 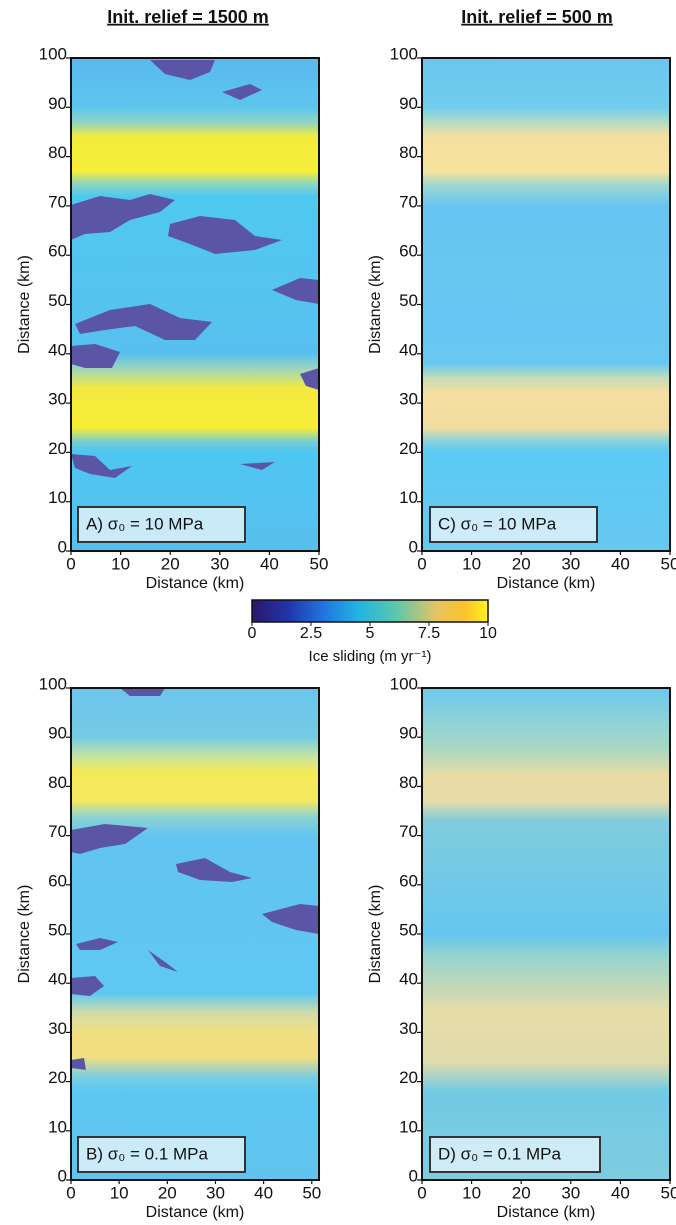 What do you see at coordinates (311, 633) in the screenshot?
I see `colorbar-tick-label: 2.5` at bounding box center [311, 633].